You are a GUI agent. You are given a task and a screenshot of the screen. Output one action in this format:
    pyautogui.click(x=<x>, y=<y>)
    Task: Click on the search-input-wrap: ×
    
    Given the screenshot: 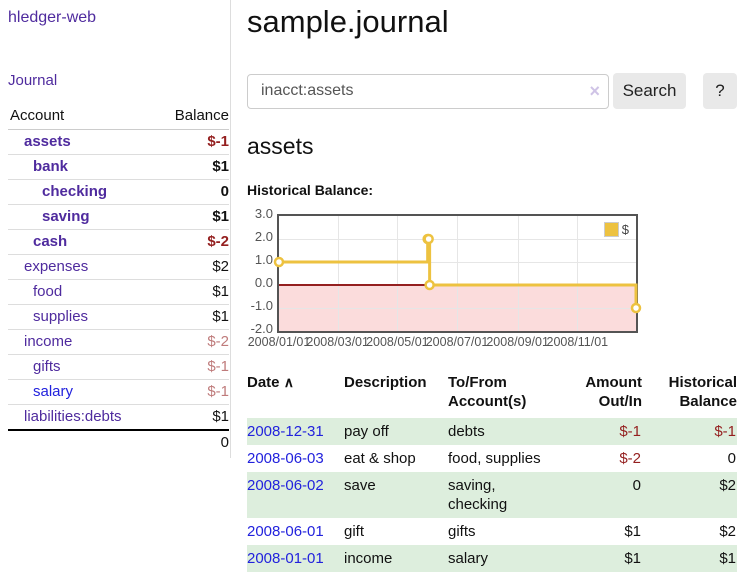 What is the action you would take?
    pyautogui.click(x=428, y=91)
    